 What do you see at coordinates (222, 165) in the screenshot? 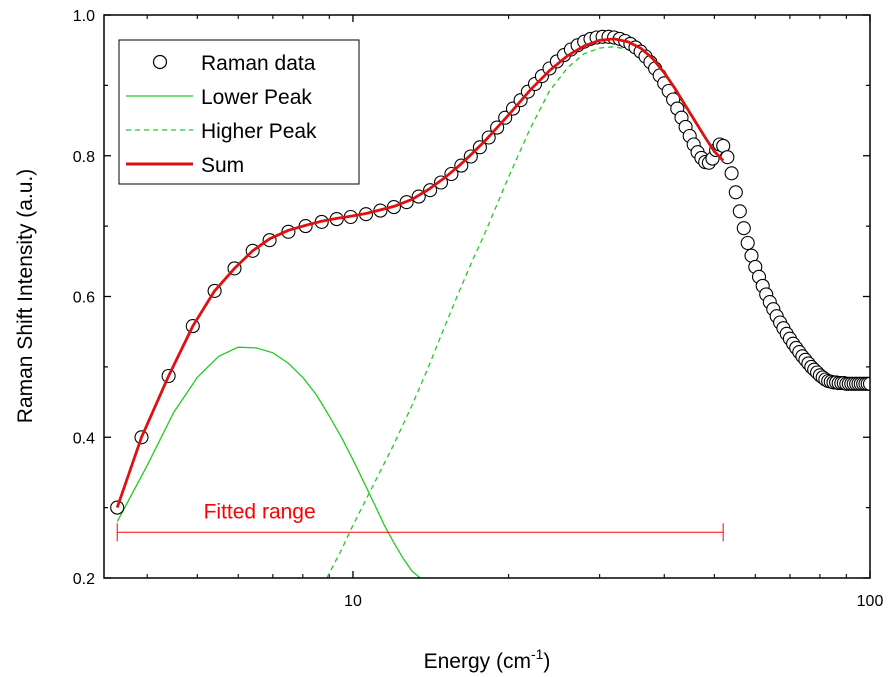
I see `legend-label-sum: Sum` at bounding box center [222, 165].